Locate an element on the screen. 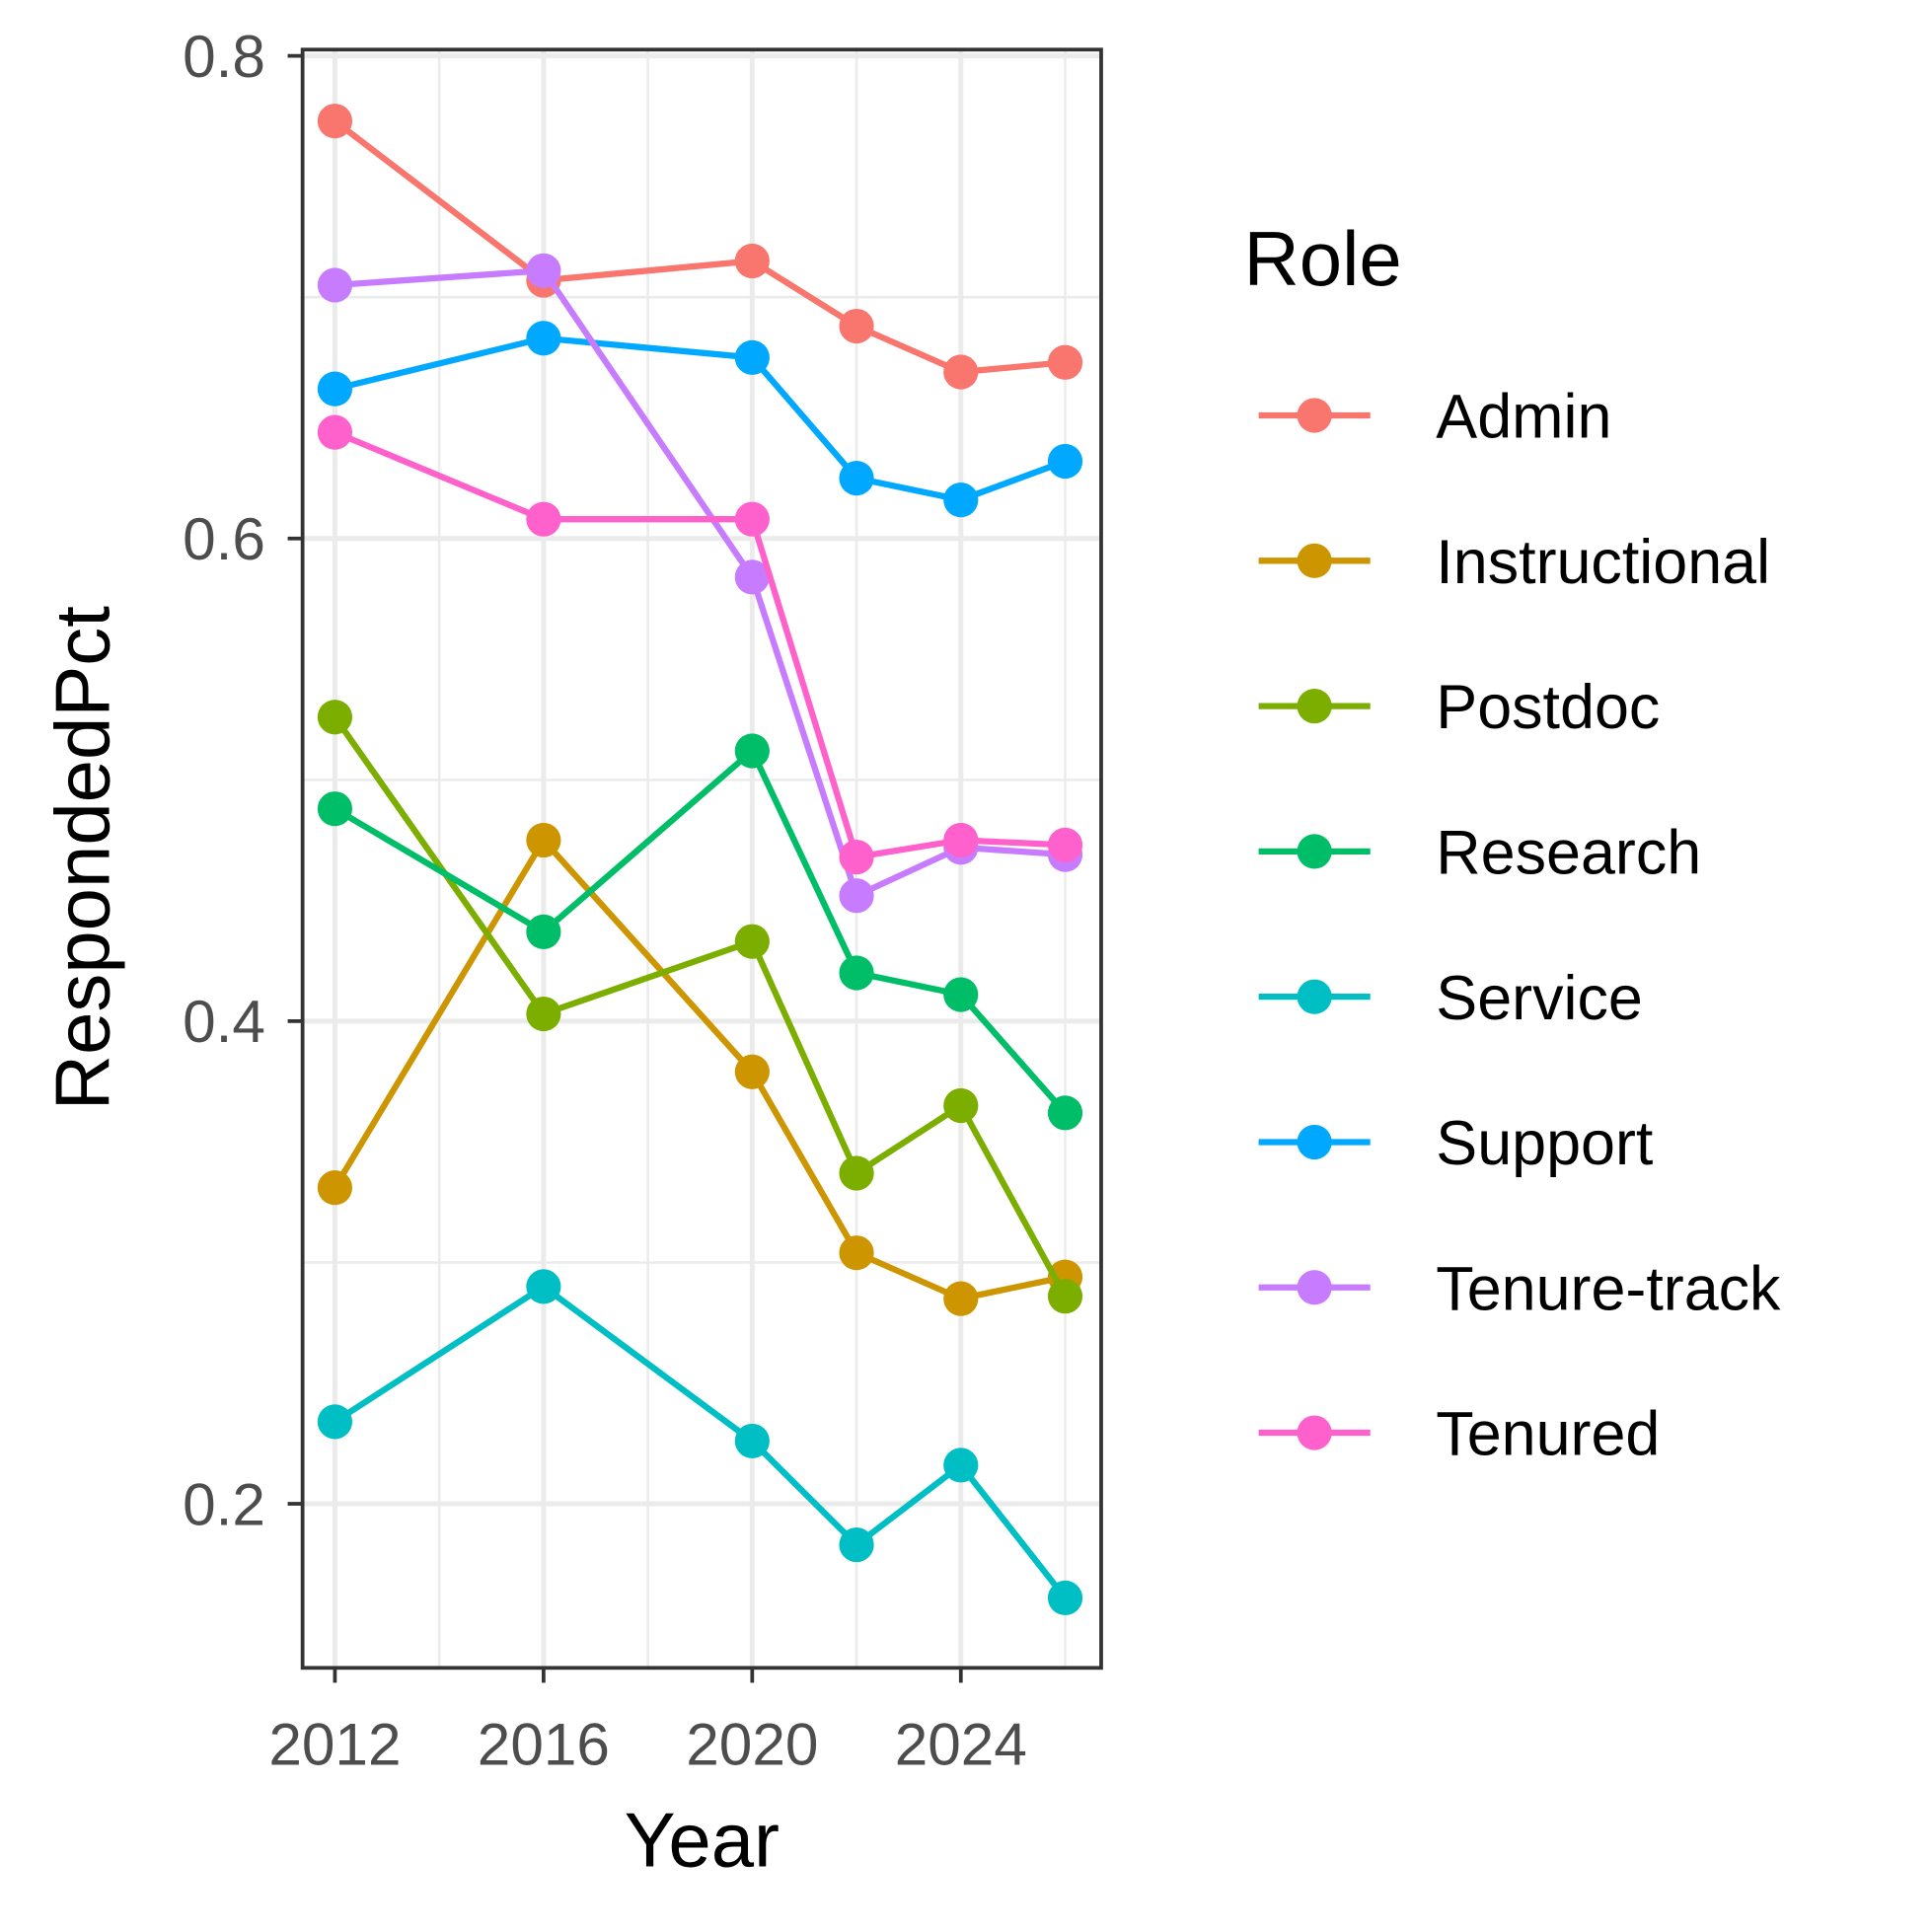  x-tick-label: 2020 is located at coordinates (752, 1743).